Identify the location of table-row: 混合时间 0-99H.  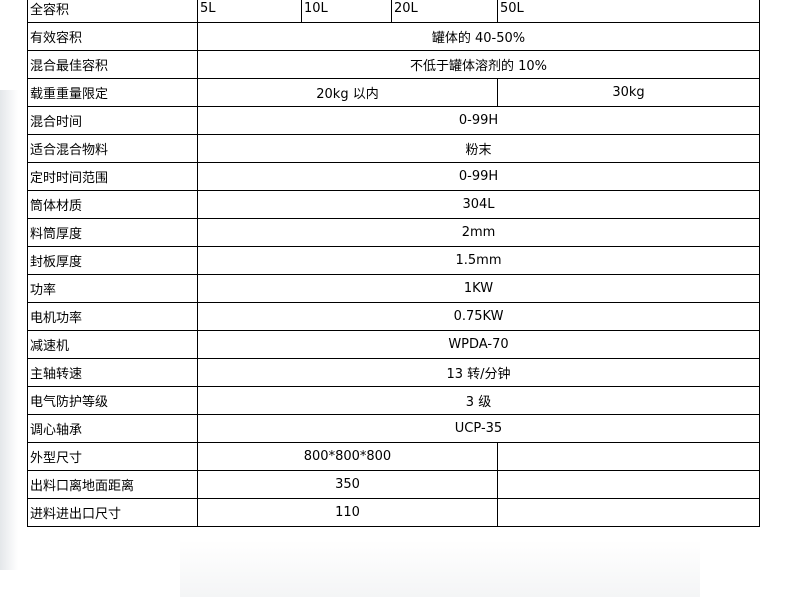
(393, 120).